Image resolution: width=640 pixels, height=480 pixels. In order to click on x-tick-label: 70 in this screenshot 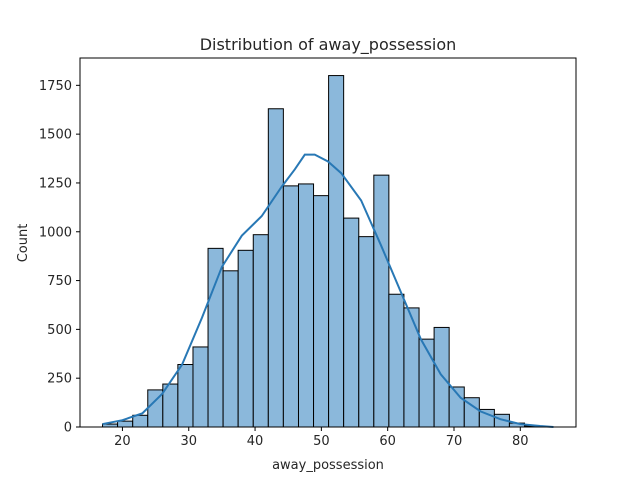, I will do `click(454, 441)`.